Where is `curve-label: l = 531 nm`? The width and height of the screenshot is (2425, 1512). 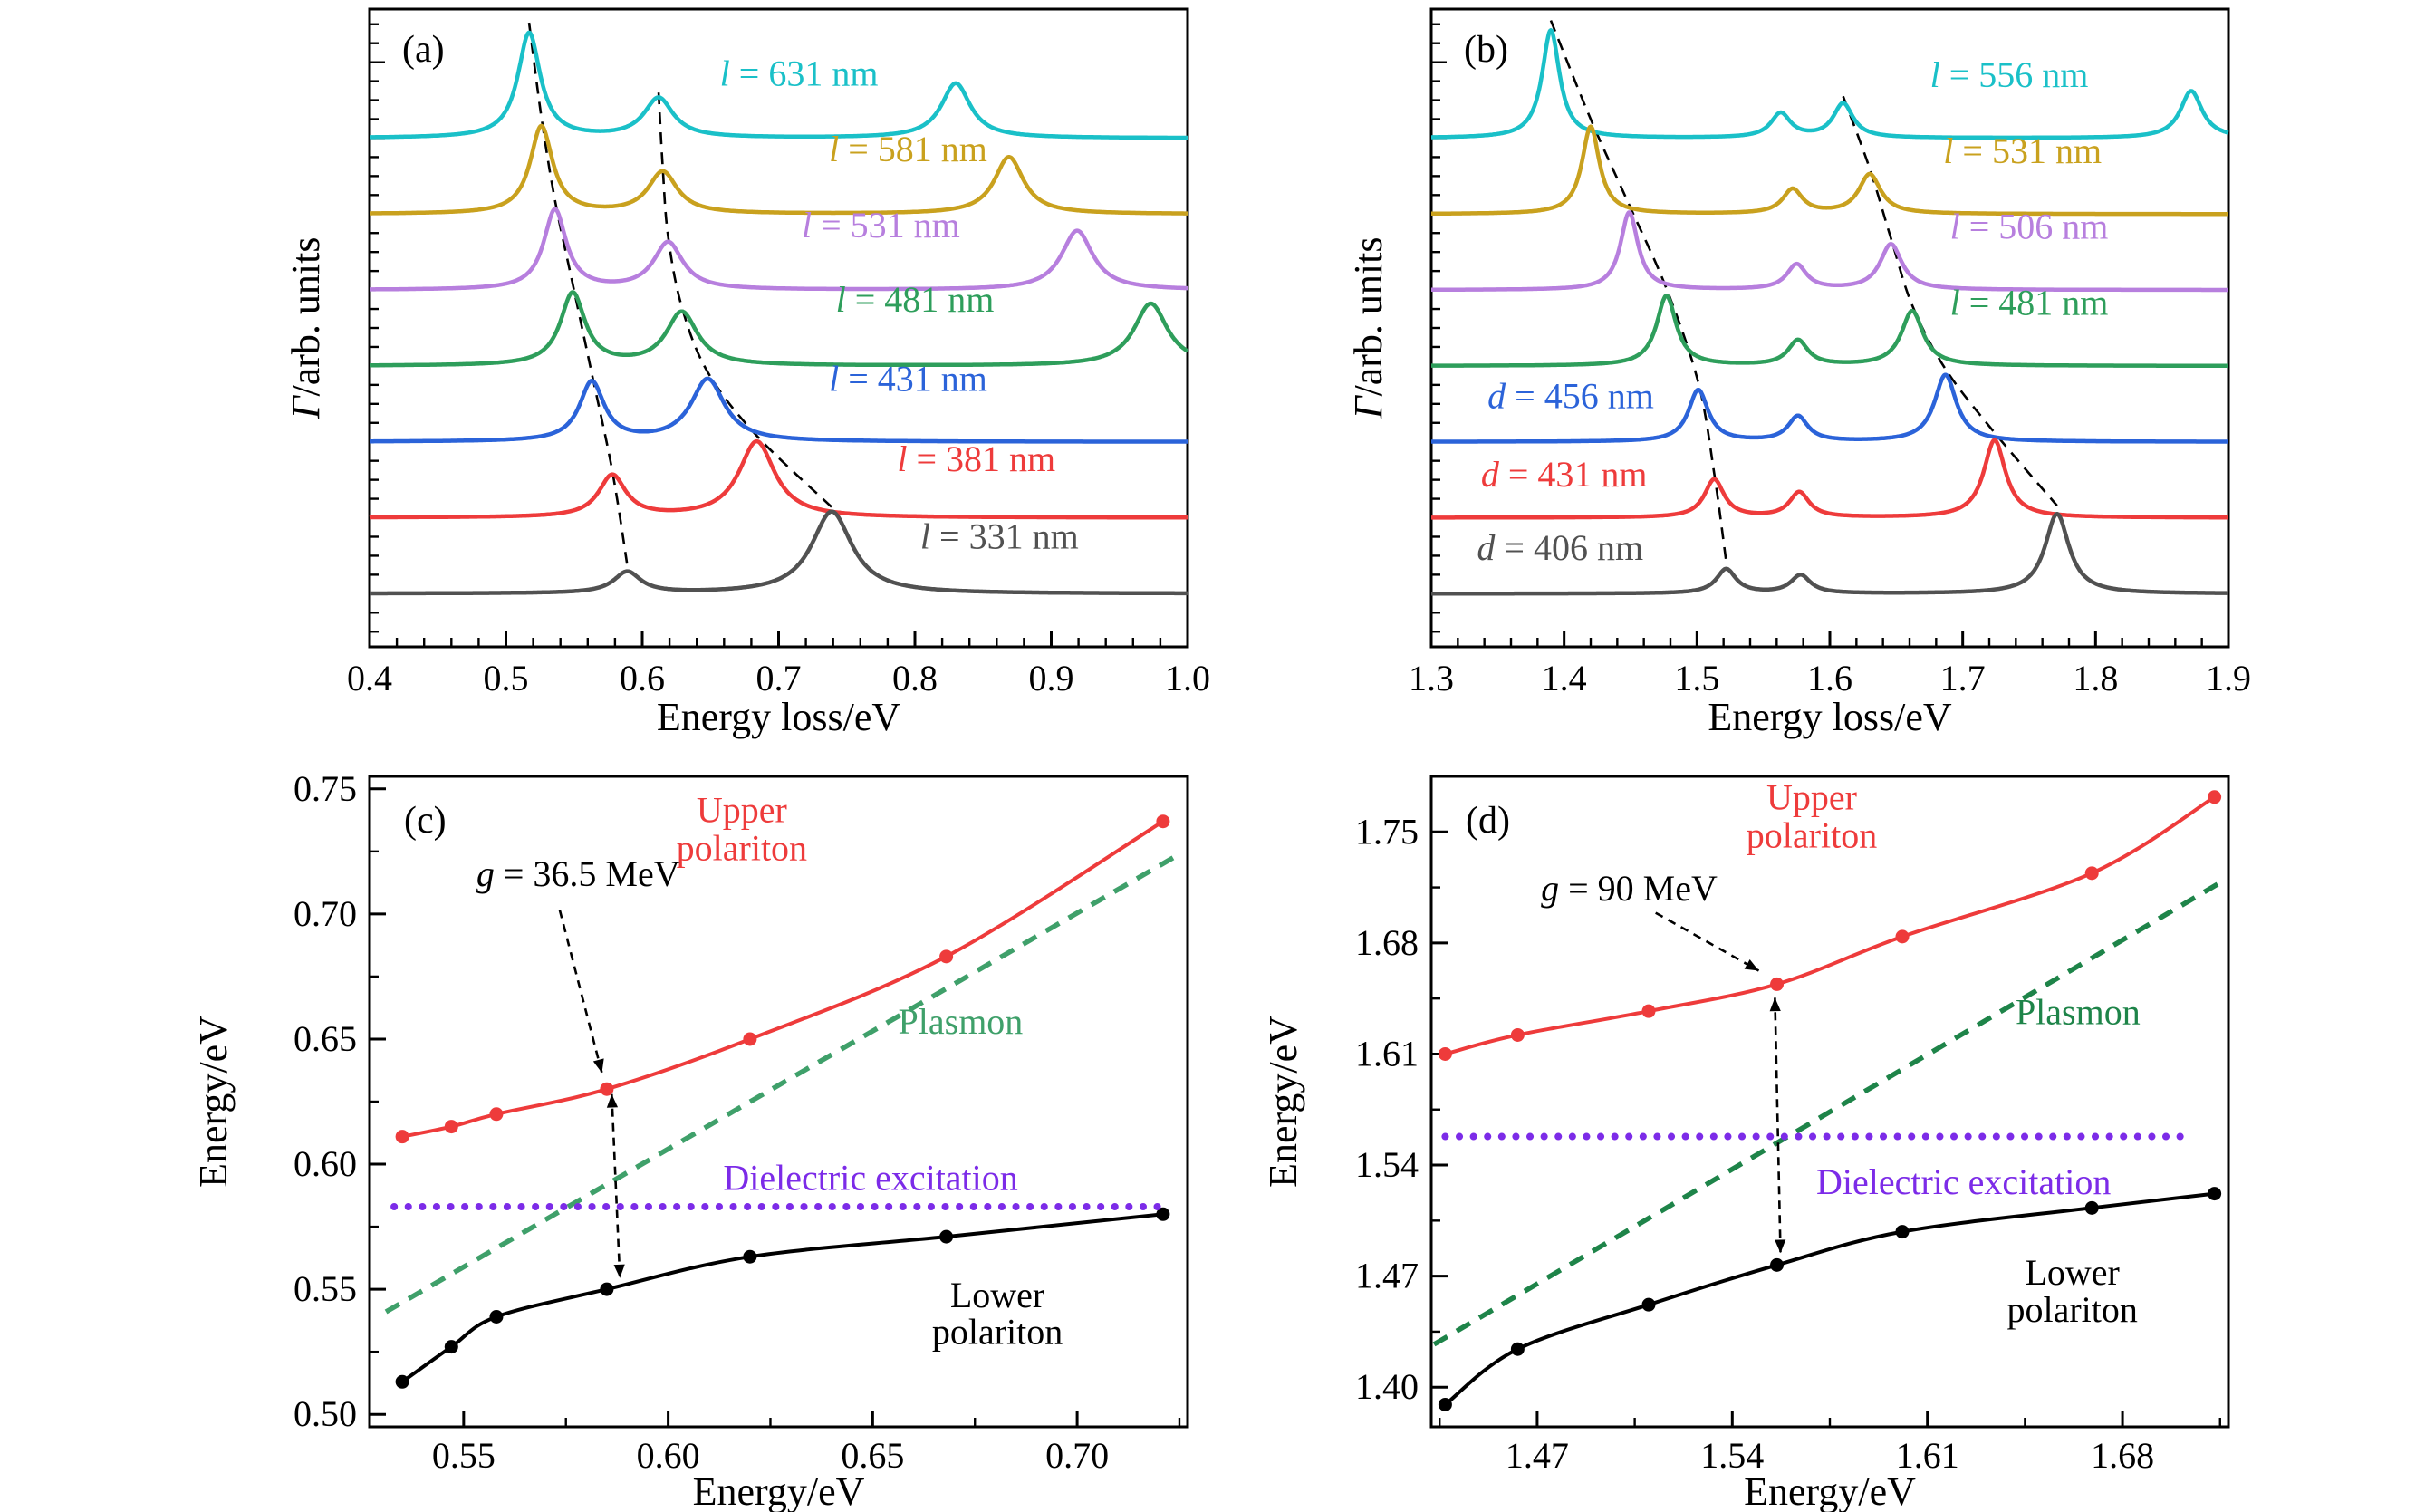
curve-label: l = 531 nm is located at coordinates (2022, 150).